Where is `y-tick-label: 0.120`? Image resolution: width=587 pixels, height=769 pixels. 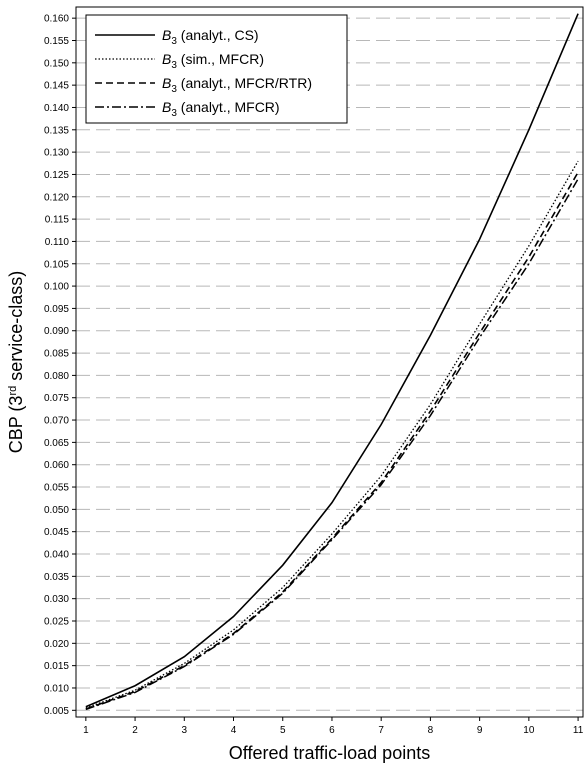 y-tick-label: 0.120 is located at coordinates (56, 197).